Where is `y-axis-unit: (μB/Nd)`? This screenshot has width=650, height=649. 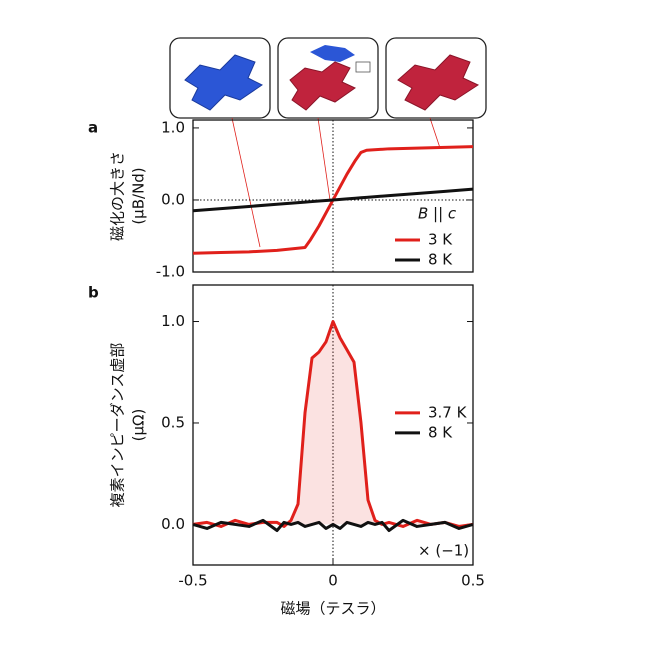
y-axis-unit: (μB/Nd) is located at coordinates (139, 195).